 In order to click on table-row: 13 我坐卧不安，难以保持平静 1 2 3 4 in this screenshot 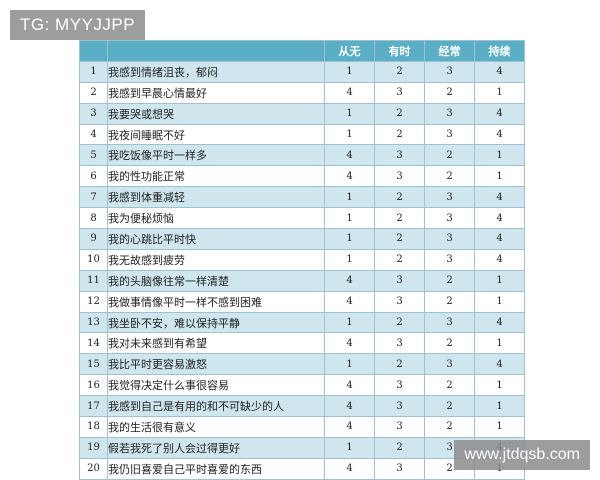, I will do `click(302, 322)`.